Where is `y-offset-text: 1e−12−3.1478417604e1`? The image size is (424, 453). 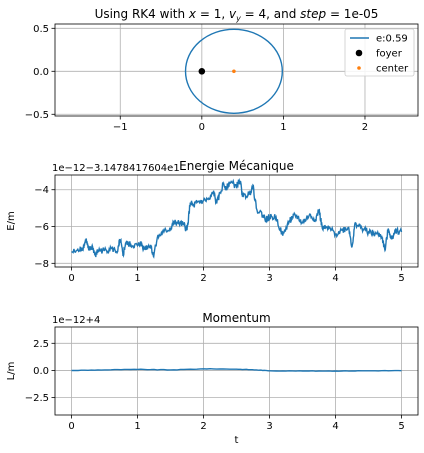 y-offset-text: 1e−12−3.1478417604e1 is located at coordinates (116, 168).